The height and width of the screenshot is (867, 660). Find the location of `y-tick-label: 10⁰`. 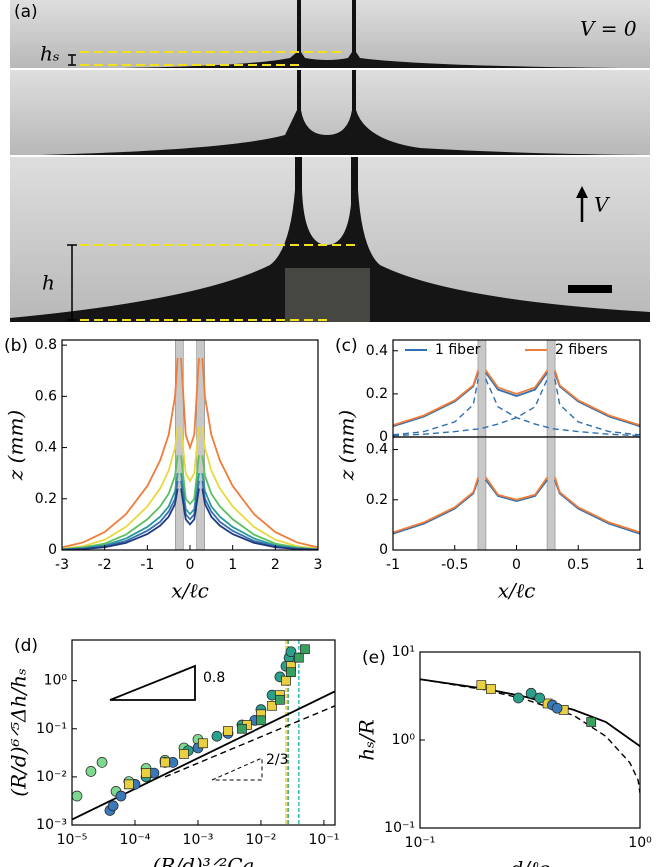

y-tick-label: 10⁰ is located at coordinates (56, 681).